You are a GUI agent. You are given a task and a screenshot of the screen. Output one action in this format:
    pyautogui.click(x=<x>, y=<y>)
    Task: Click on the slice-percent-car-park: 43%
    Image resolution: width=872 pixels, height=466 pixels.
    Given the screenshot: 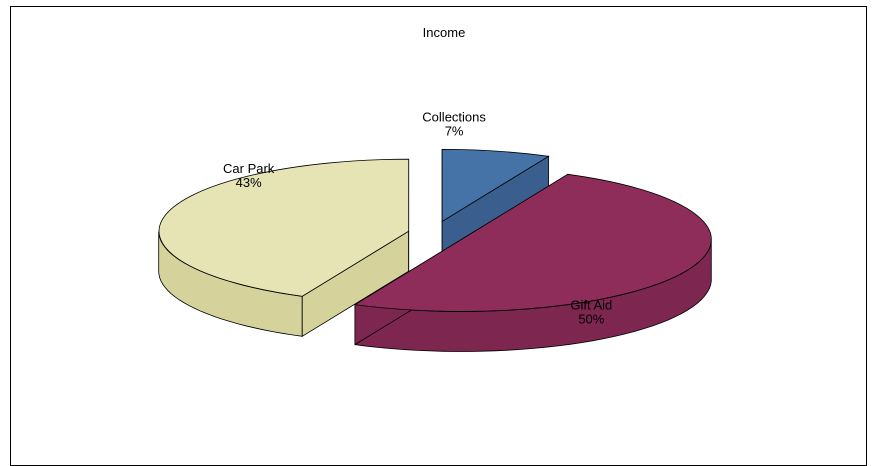 What is the action you would take?
    pyautogui.click(x=249, y=182)
    